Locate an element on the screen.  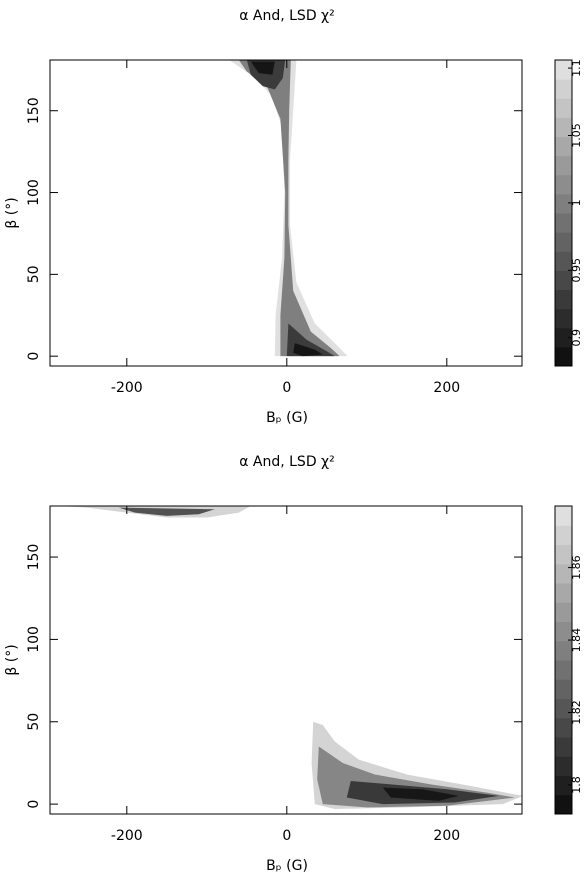
colorbar-tick-label: 1.82 is located at coordinates (576, 712).